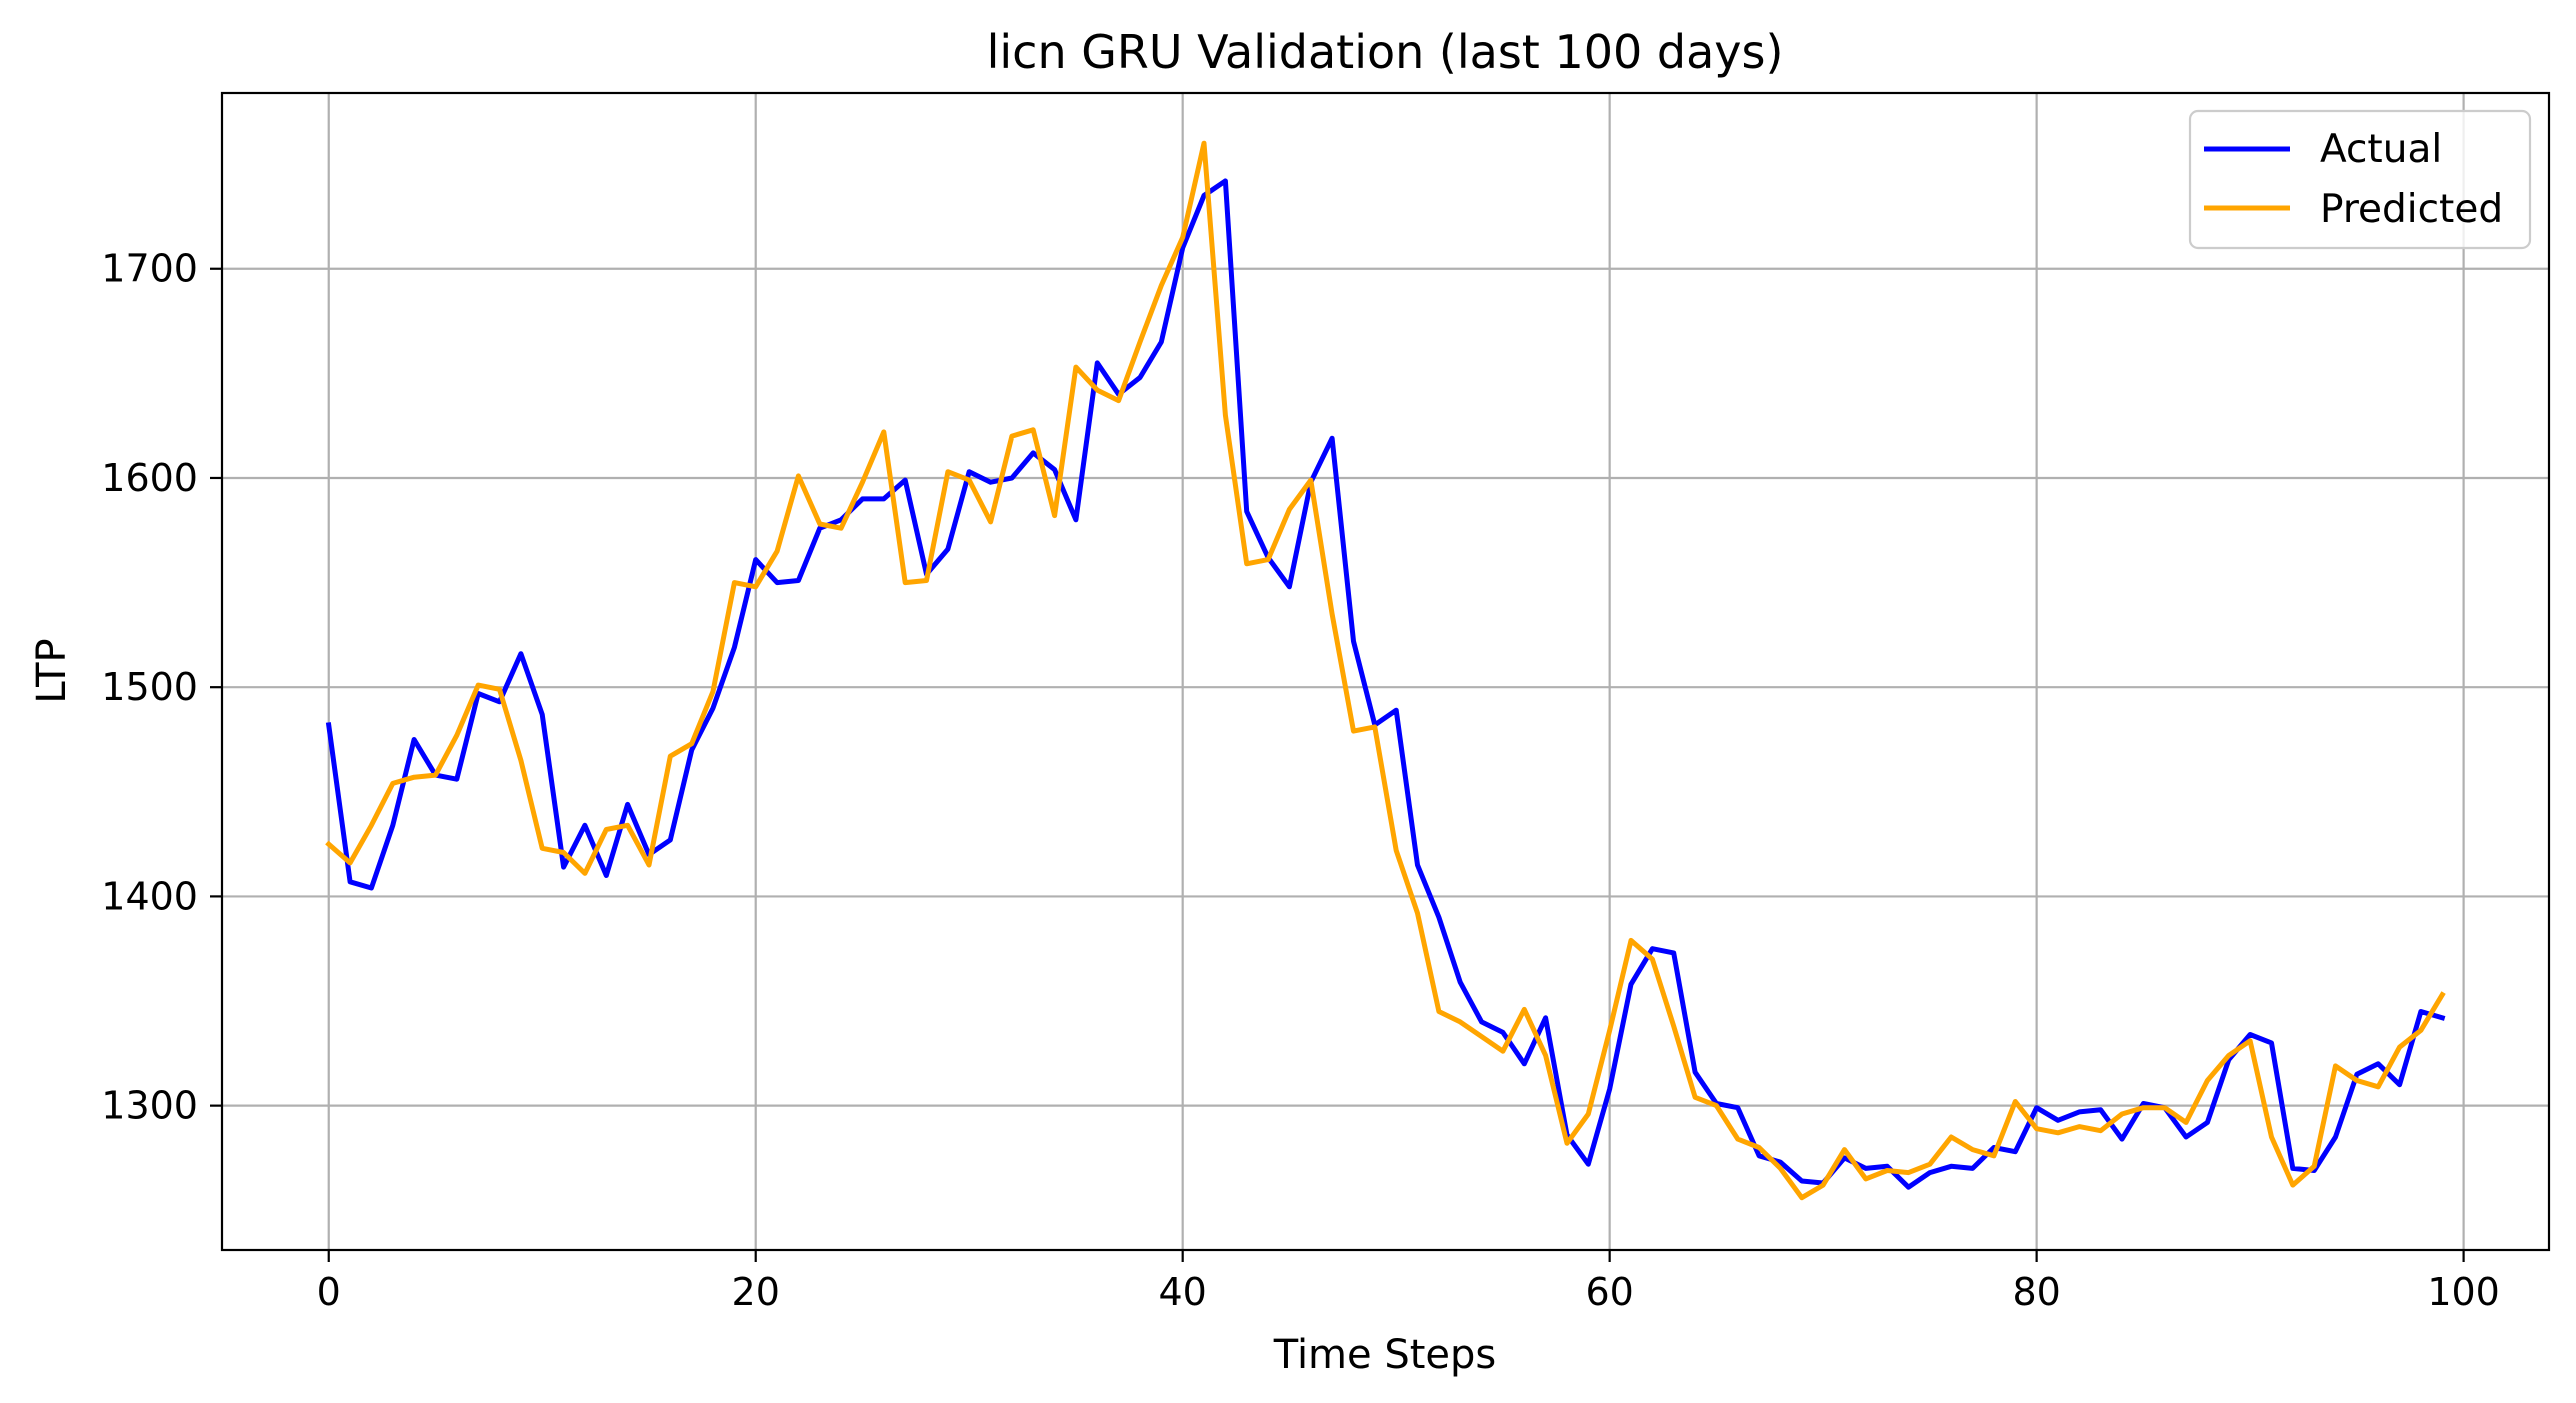 Image resolution: width=2576 pixels, height=1403 pixels. I want to click on y-tick-label: 1400, so click(149, 896).